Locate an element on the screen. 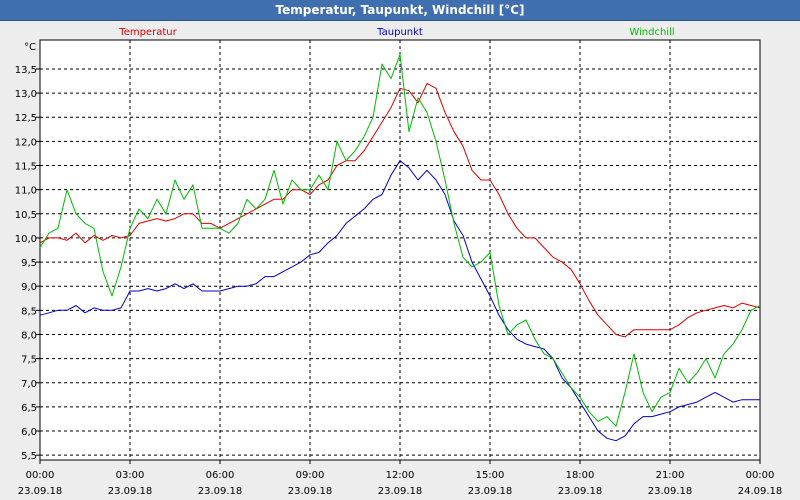 This screenshot has height=500, width=800. chart-title: Temperatur, Taupunkt, Windchill [°C] is located at coordinates (400, 10).